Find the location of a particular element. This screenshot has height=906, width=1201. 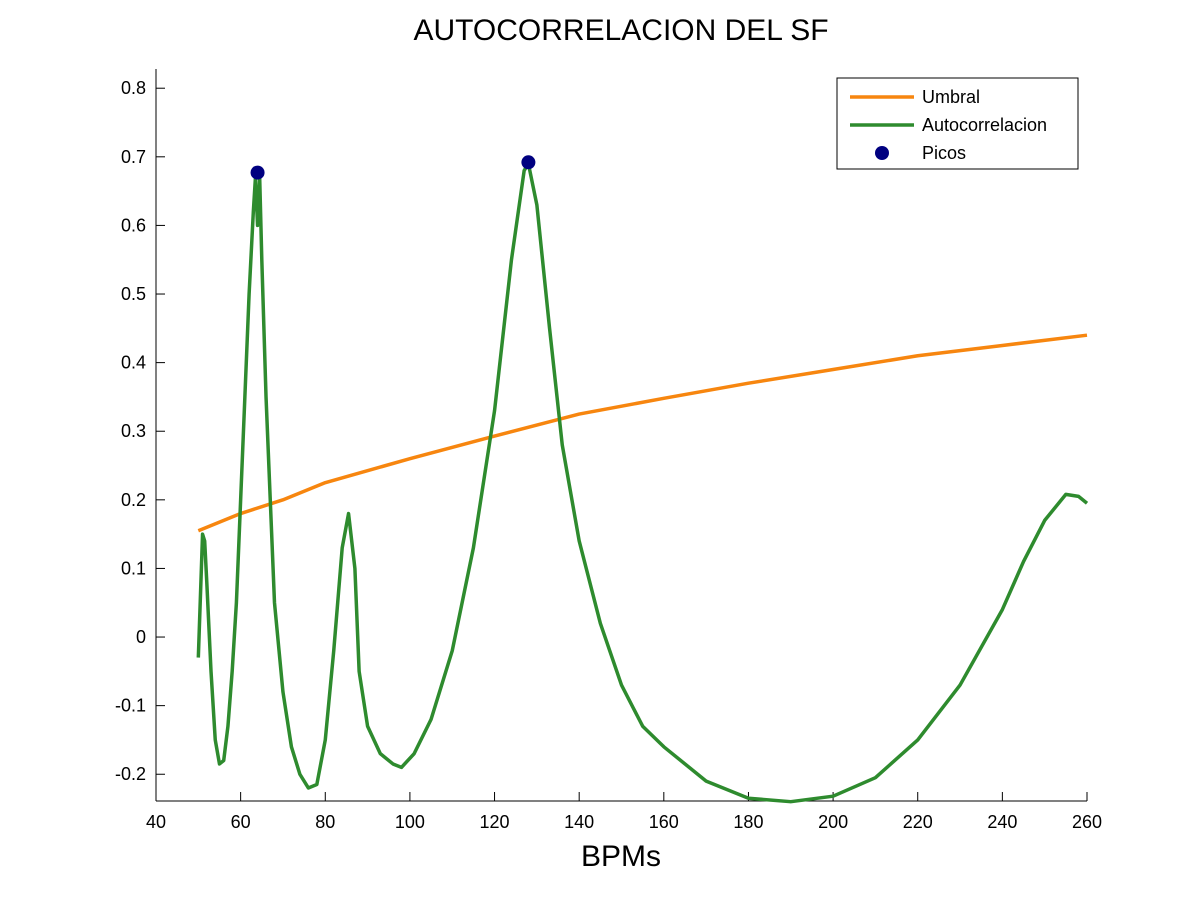

chart-title: AUTOCORRELACION DEL SF is located at coordinates (620, 30).